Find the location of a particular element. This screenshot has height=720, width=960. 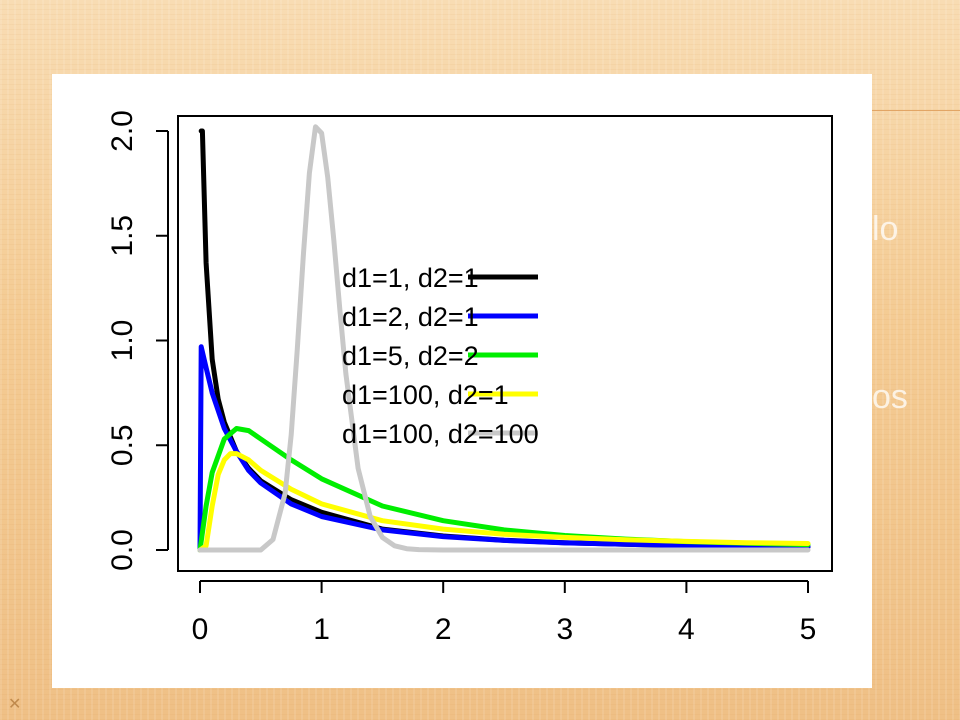

corner-mark-icon: ✕ is located at coordinates (15, 704).